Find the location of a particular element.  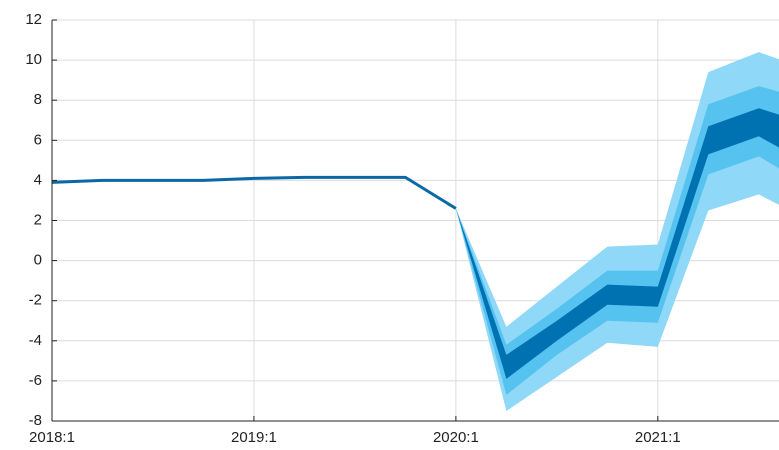

y-tick-label: -6 is located at coordinates (35, 380).